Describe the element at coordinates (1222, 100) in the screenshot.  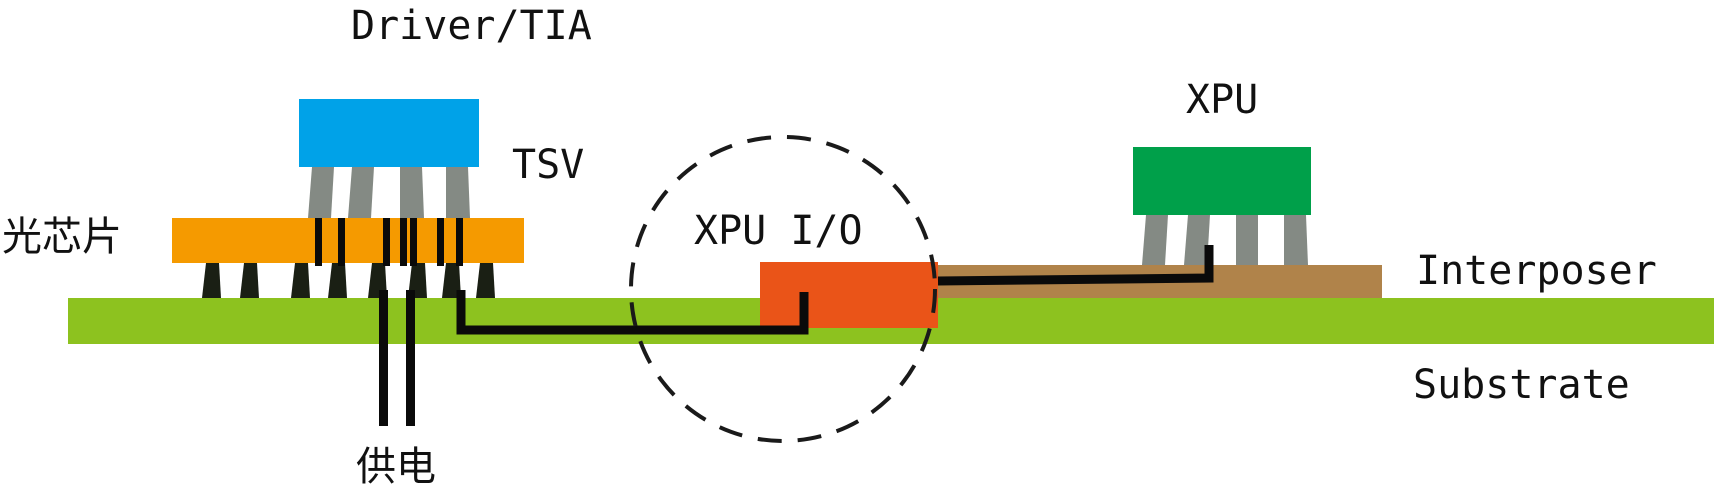
I see `xpu-label: XPU` at that location.